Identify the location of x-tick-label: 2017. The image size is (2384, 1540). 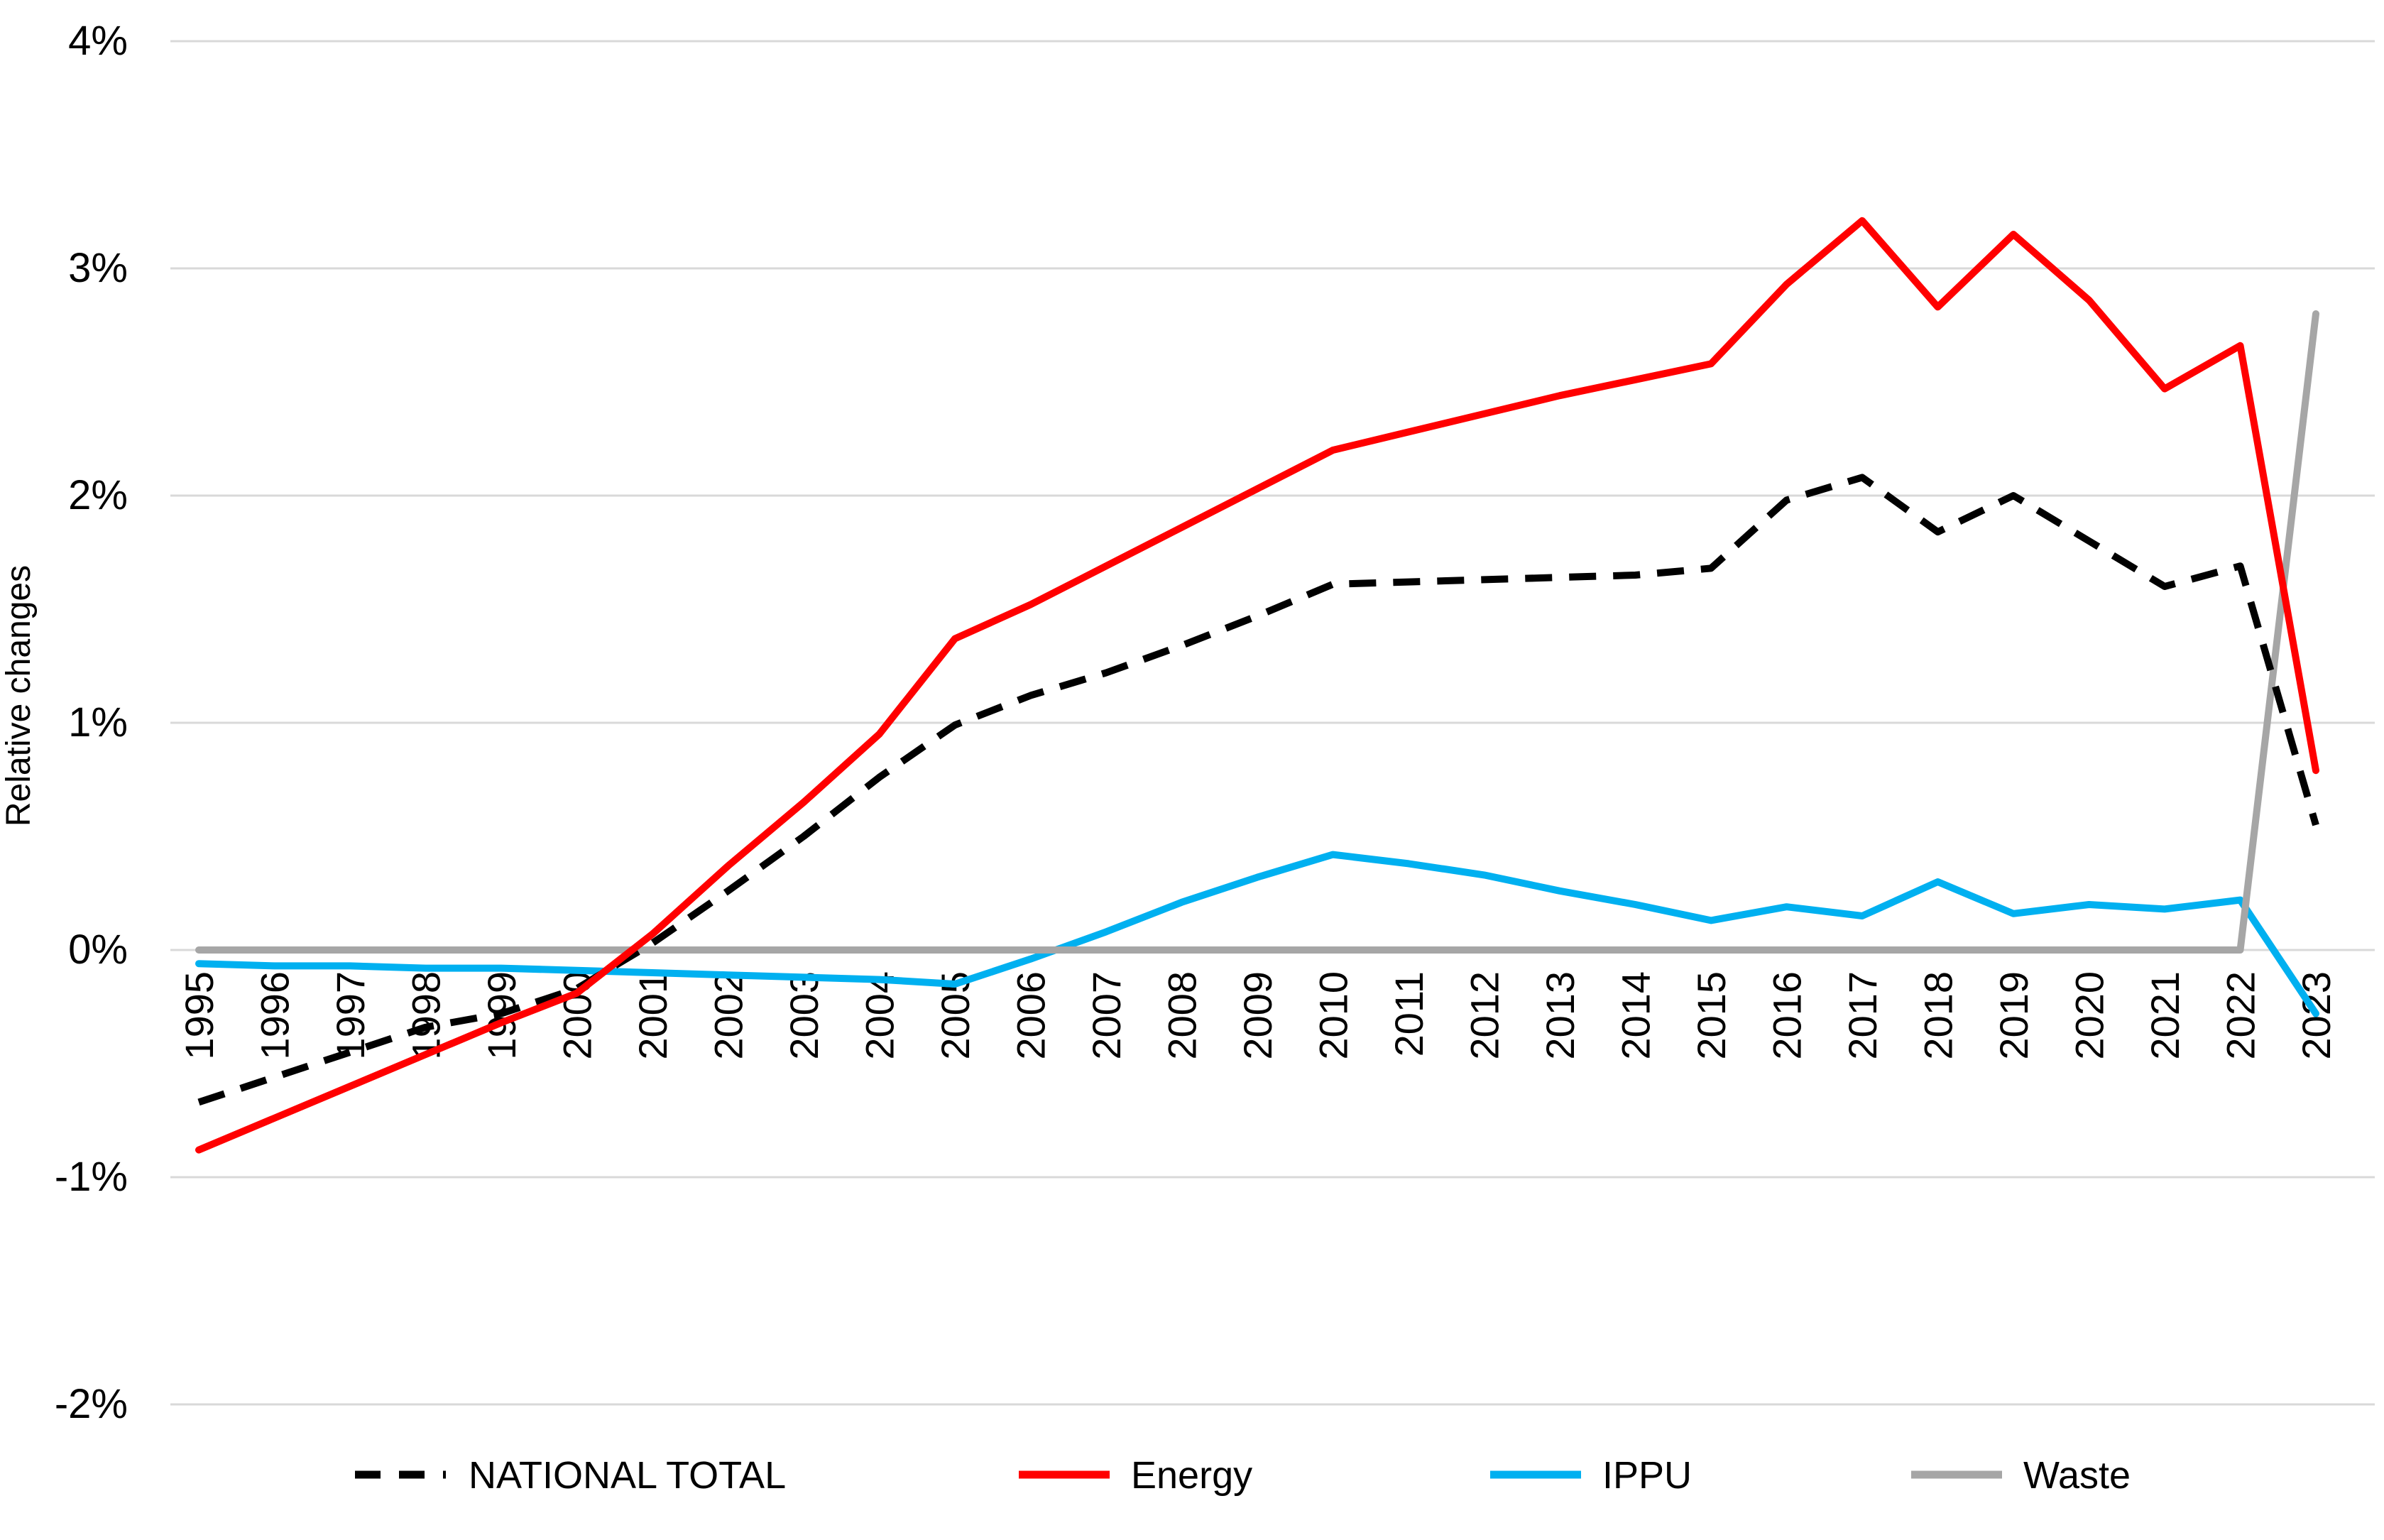
(1862, 1015).